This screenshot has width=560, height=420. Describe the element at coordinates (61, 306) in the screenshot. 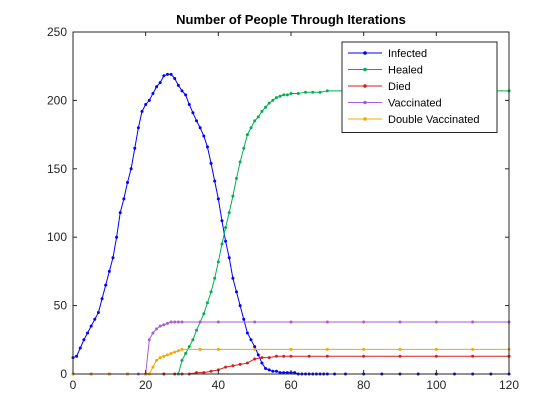

I see `y-tick-label: 50` at that location.